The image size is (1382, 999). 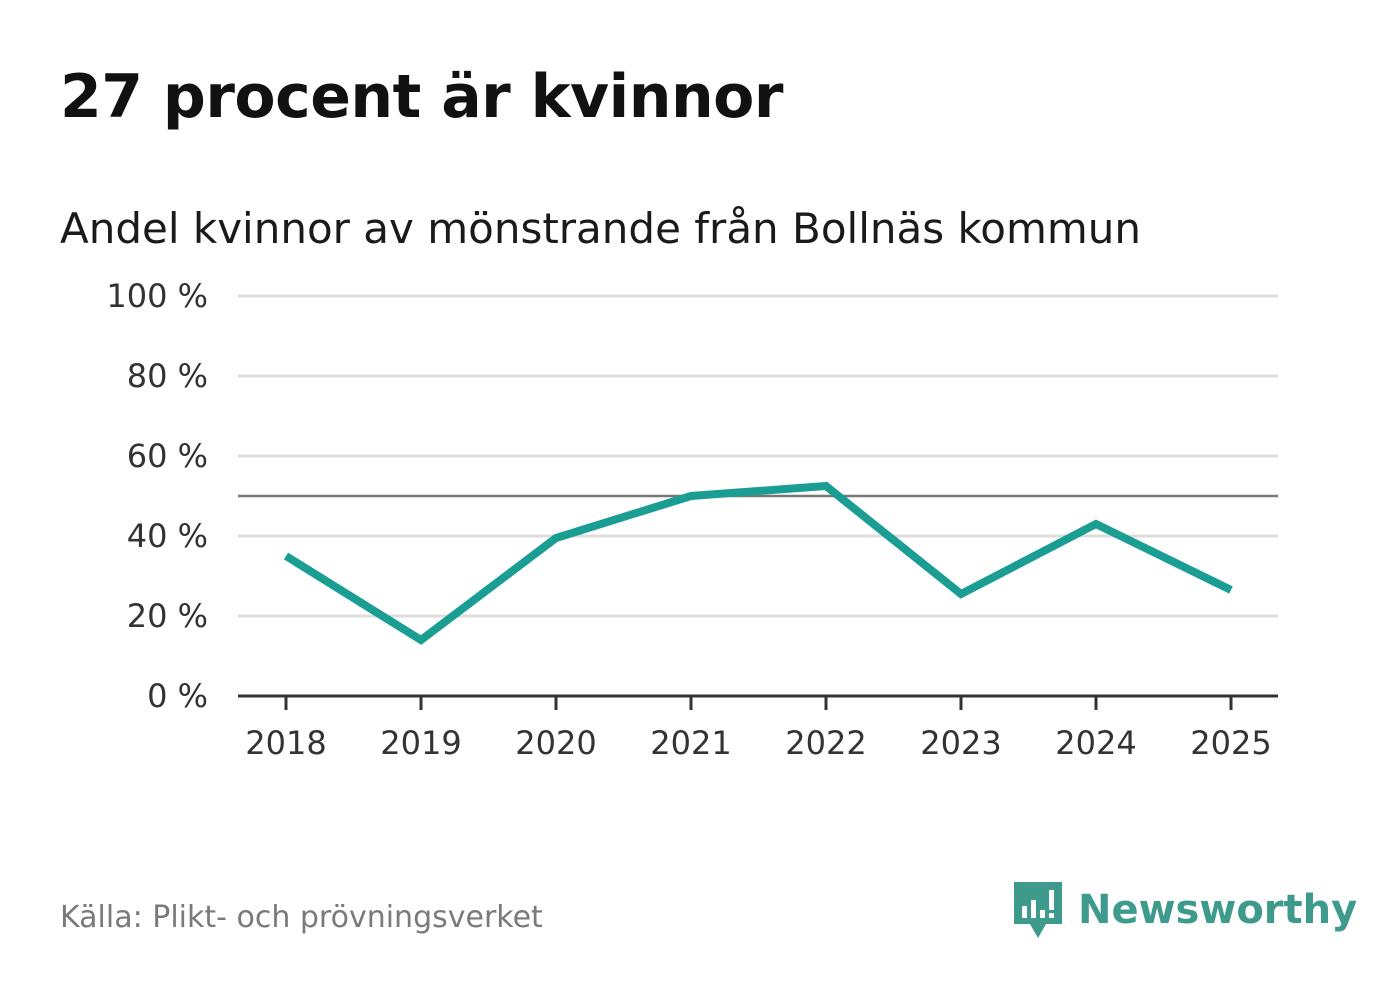 I want to click on chart-title: 27 procent är kvinnor, so click(x=421, y=97).